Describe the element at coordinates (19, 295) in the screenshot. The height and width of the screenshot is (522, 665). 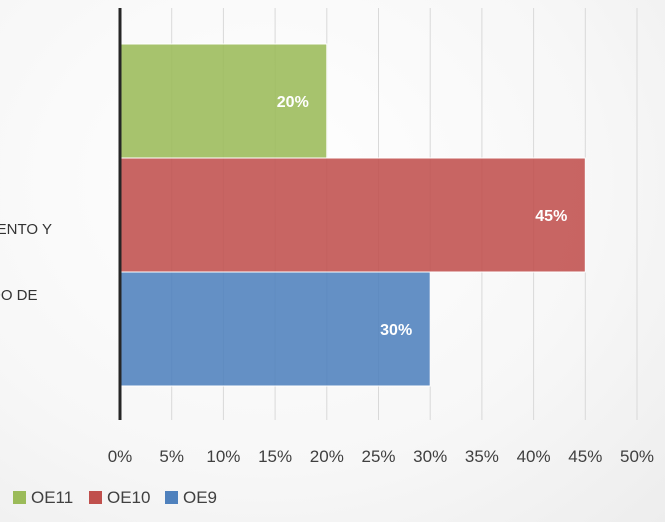
I see `category-label-line-2: ADO DE` at that location.